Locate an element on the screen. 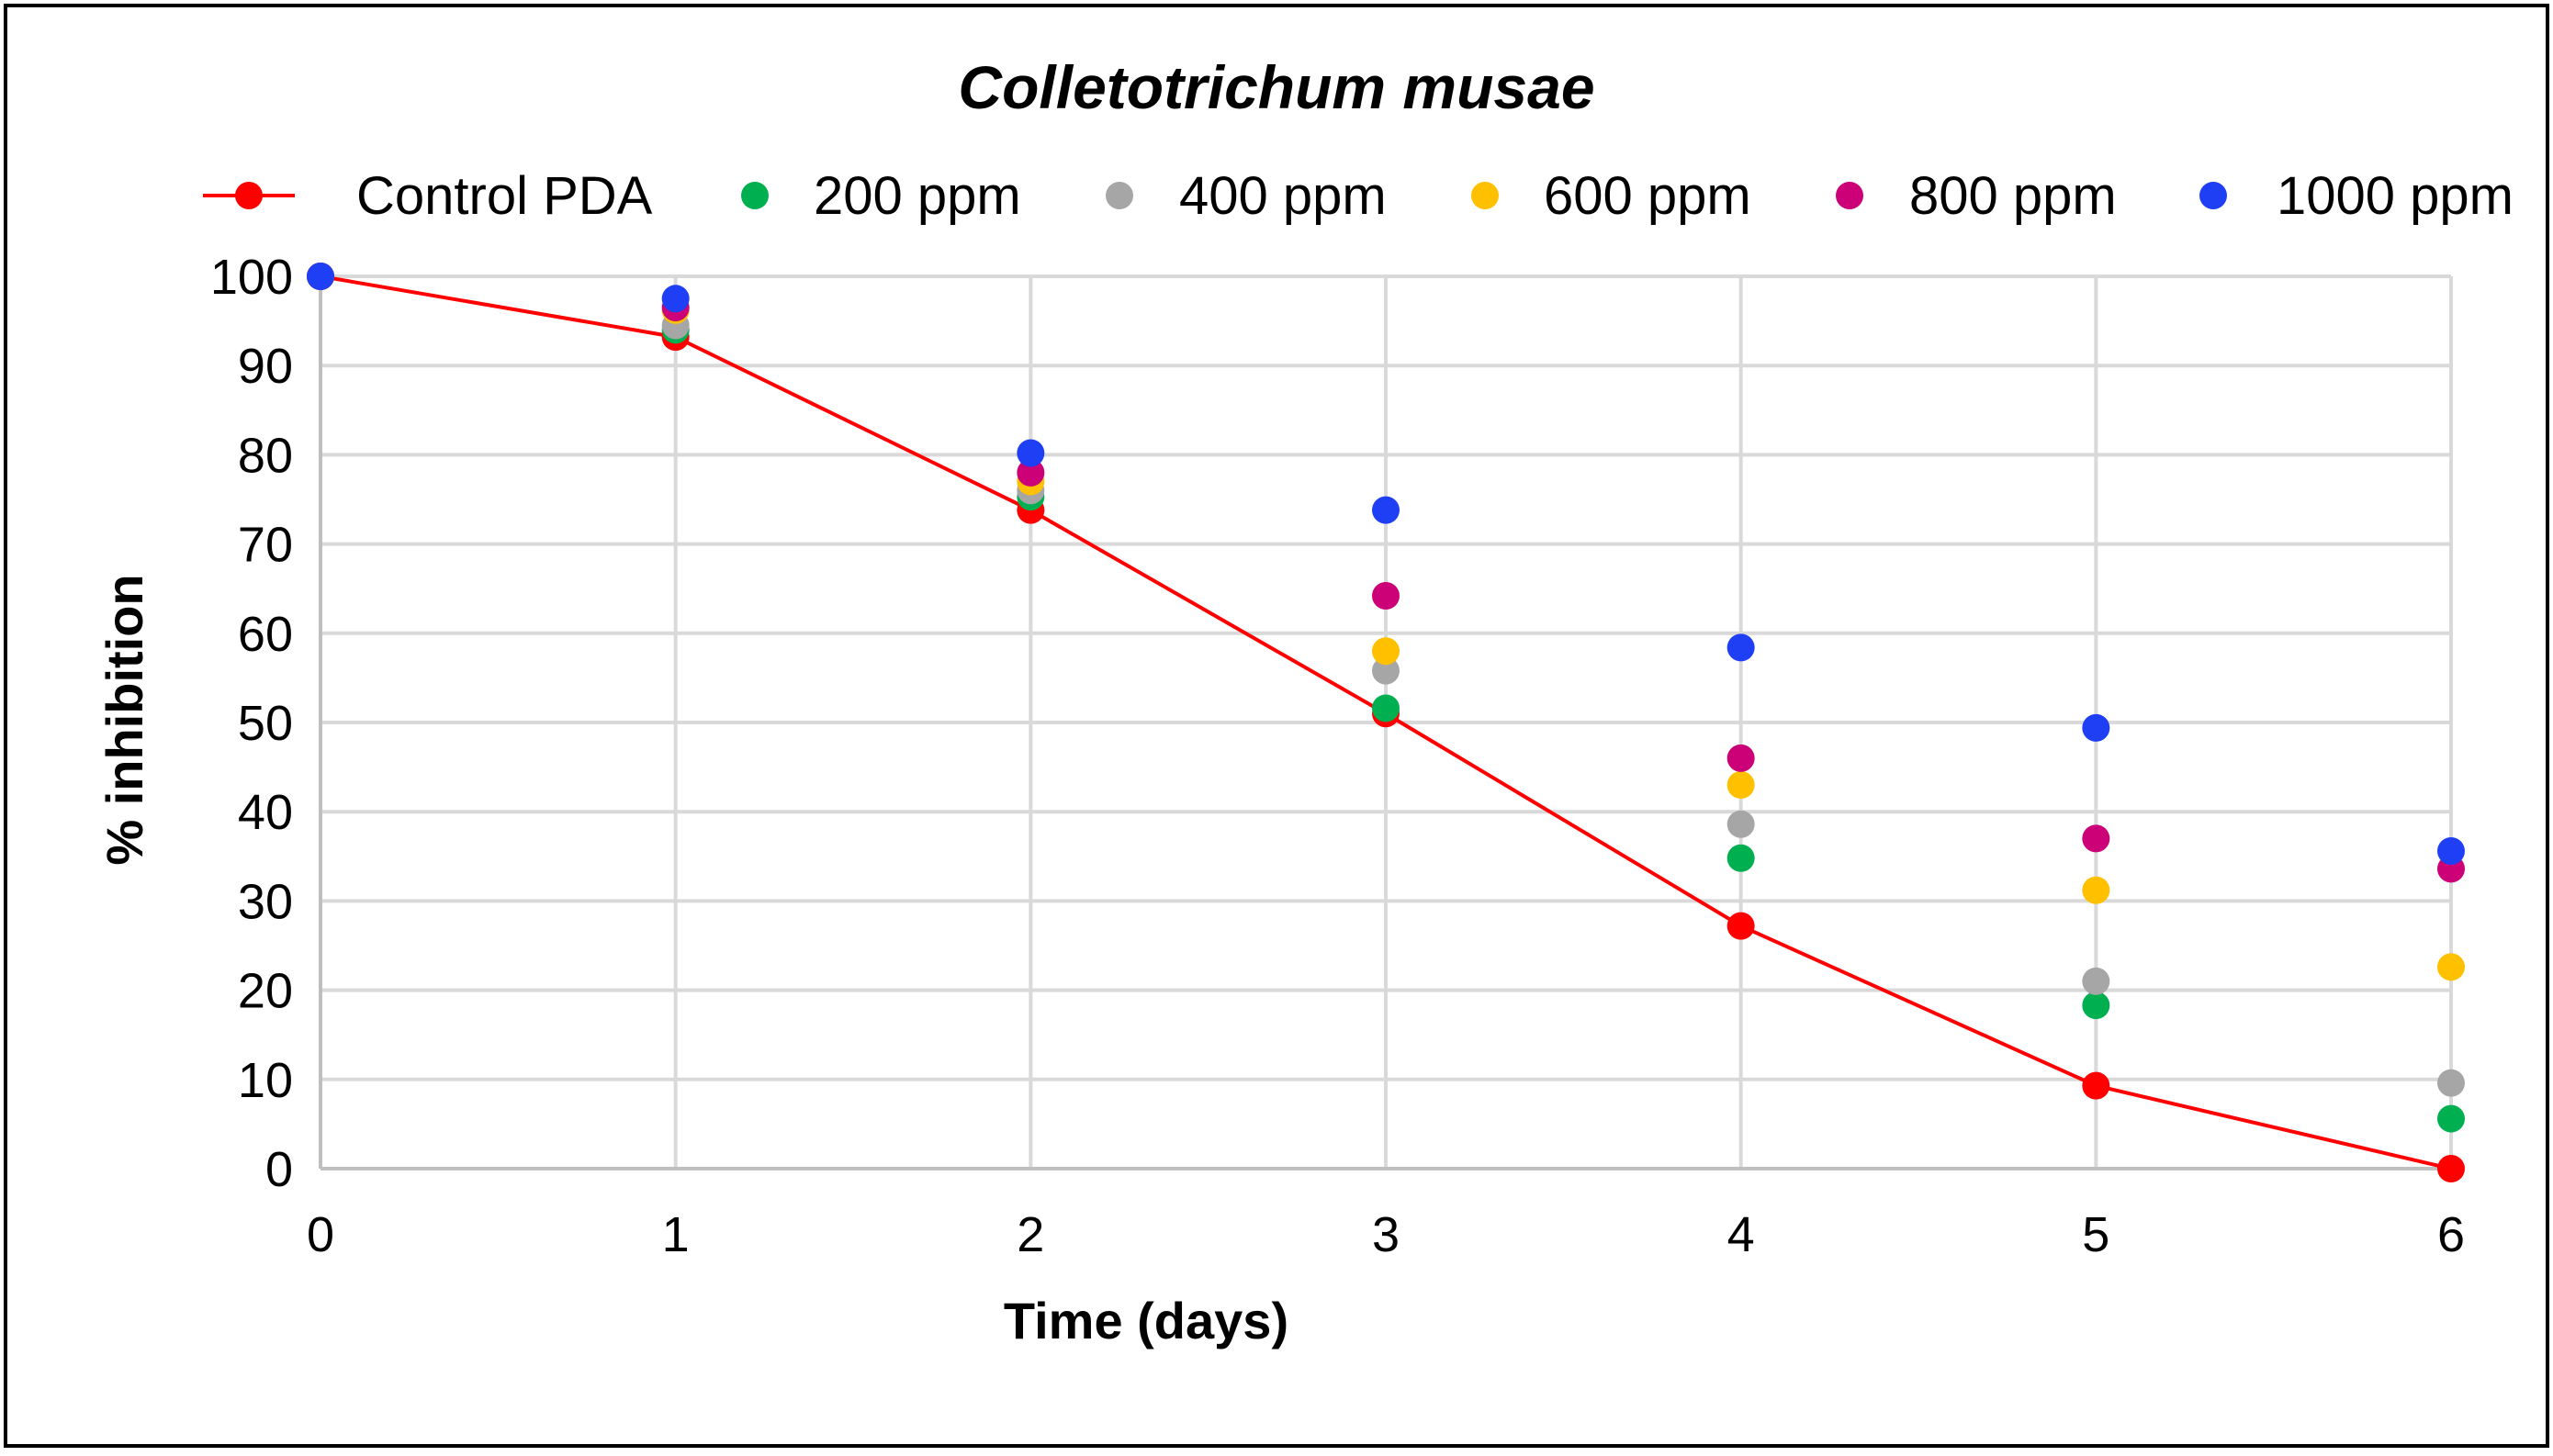  legend-item: 800 ppm is located at coordinates (1976, 196).